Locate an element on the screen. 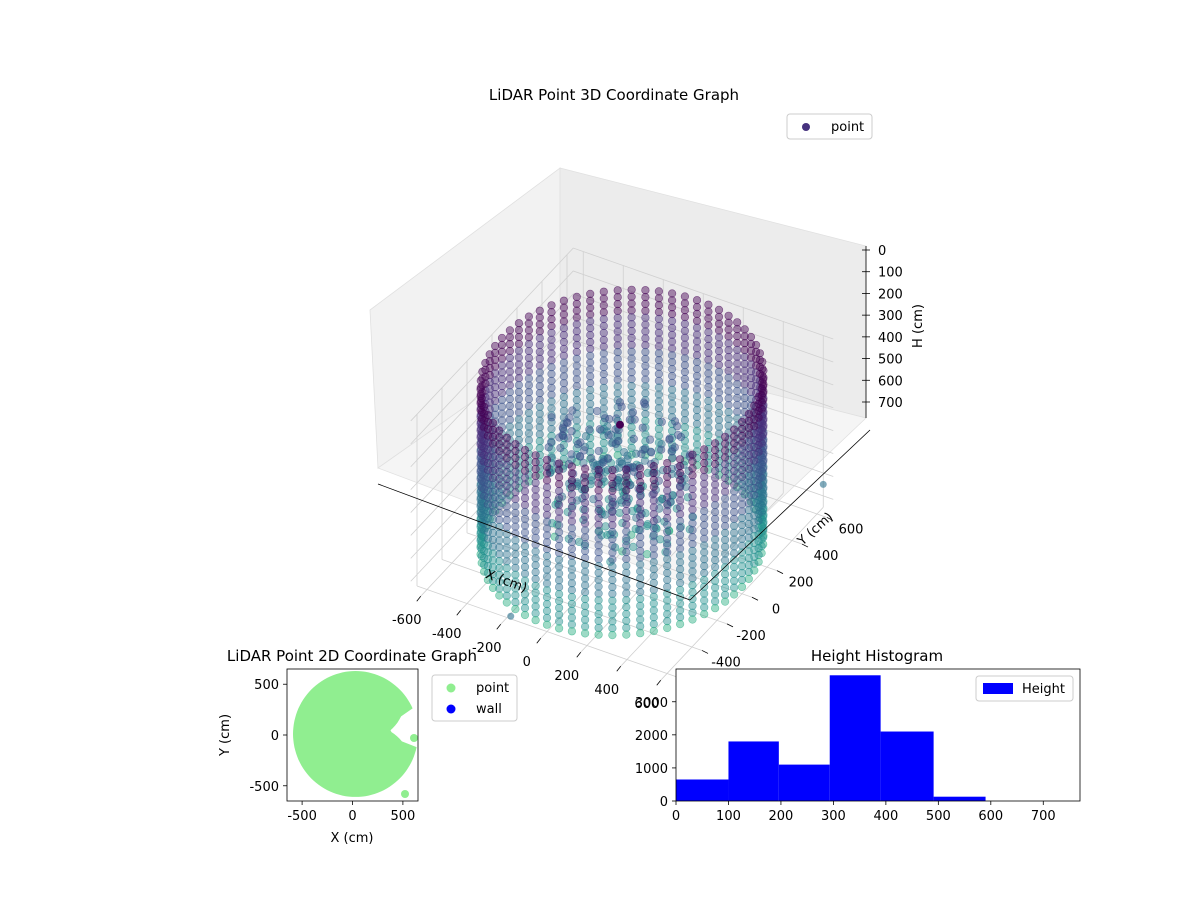  x-tick-3d is located at coordinates (539, 640).